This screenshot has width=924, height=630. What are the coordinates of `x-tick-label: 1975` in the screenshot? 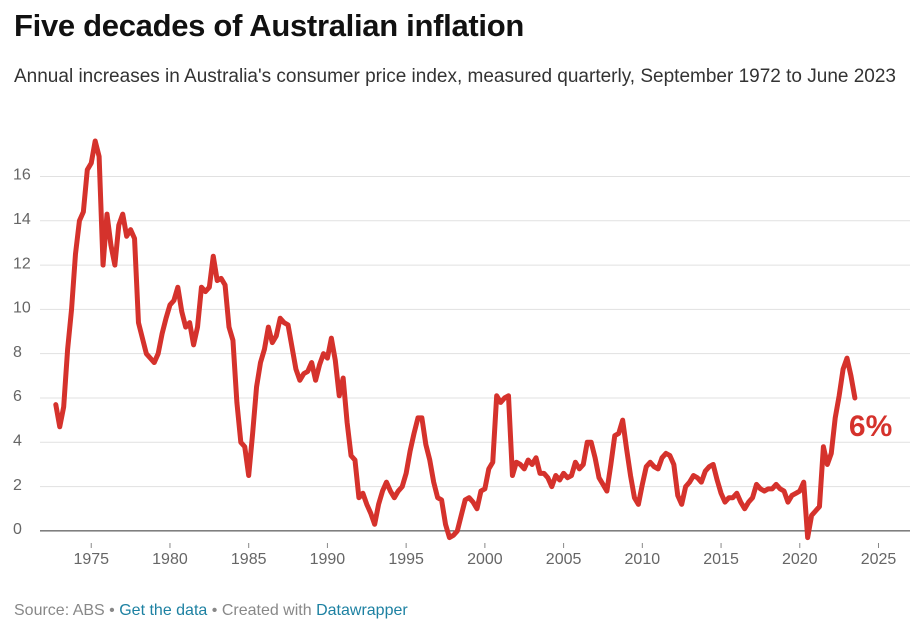 It's located at (91, 559).